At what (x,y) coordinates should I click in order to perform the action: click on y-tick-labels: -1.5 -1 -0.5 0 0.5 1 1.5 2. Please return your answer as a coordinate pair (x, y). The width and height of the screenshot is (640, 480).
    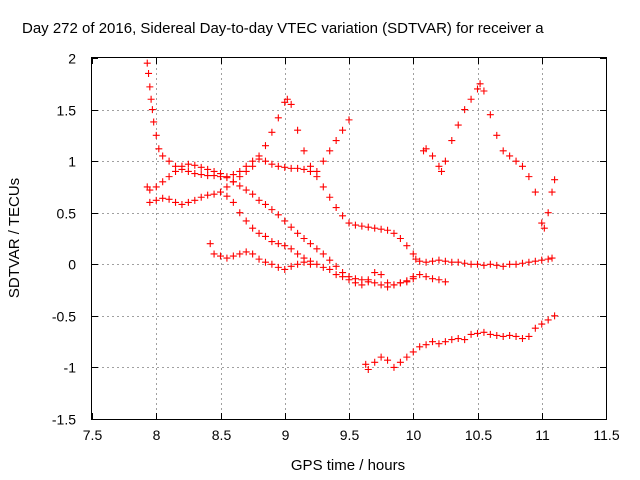
    Looking at the image, I should click on (64, 239).